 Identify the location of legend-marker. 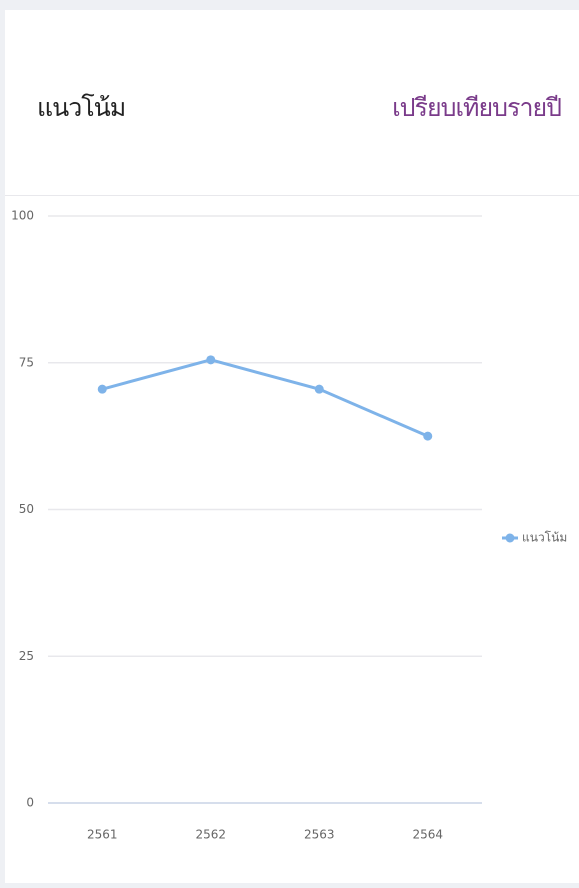
(510, 538).